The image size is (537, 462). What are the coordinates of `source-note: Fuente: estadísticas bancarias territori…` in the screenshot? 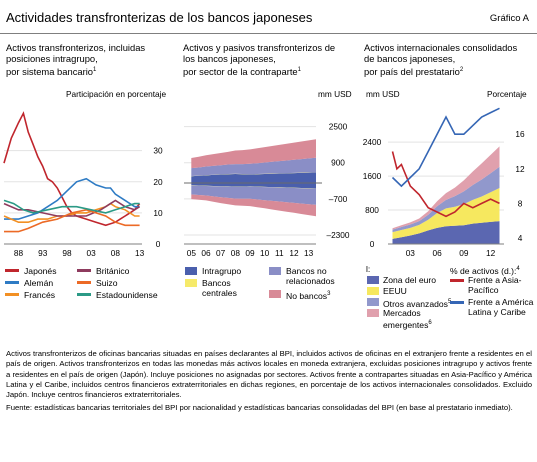 It's located at (259, 407).